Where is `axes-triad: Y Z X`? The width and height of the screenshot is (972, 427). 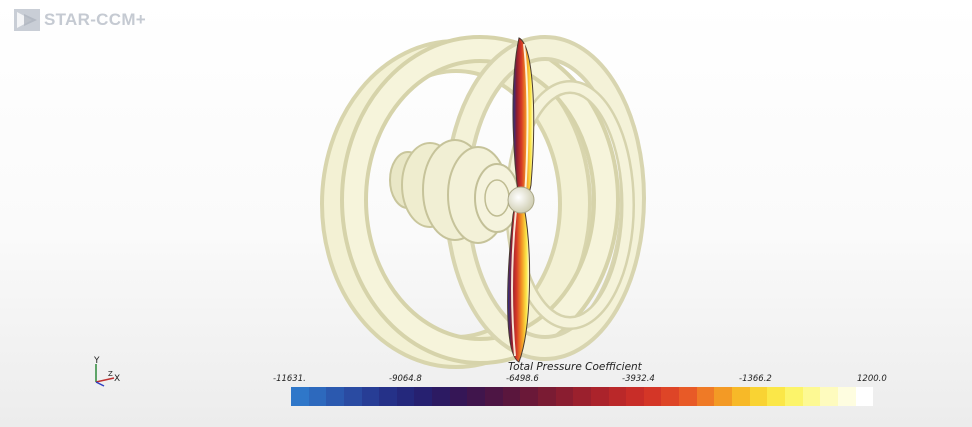
axes-triad: Y Z X is located at coordinates (106, 371).